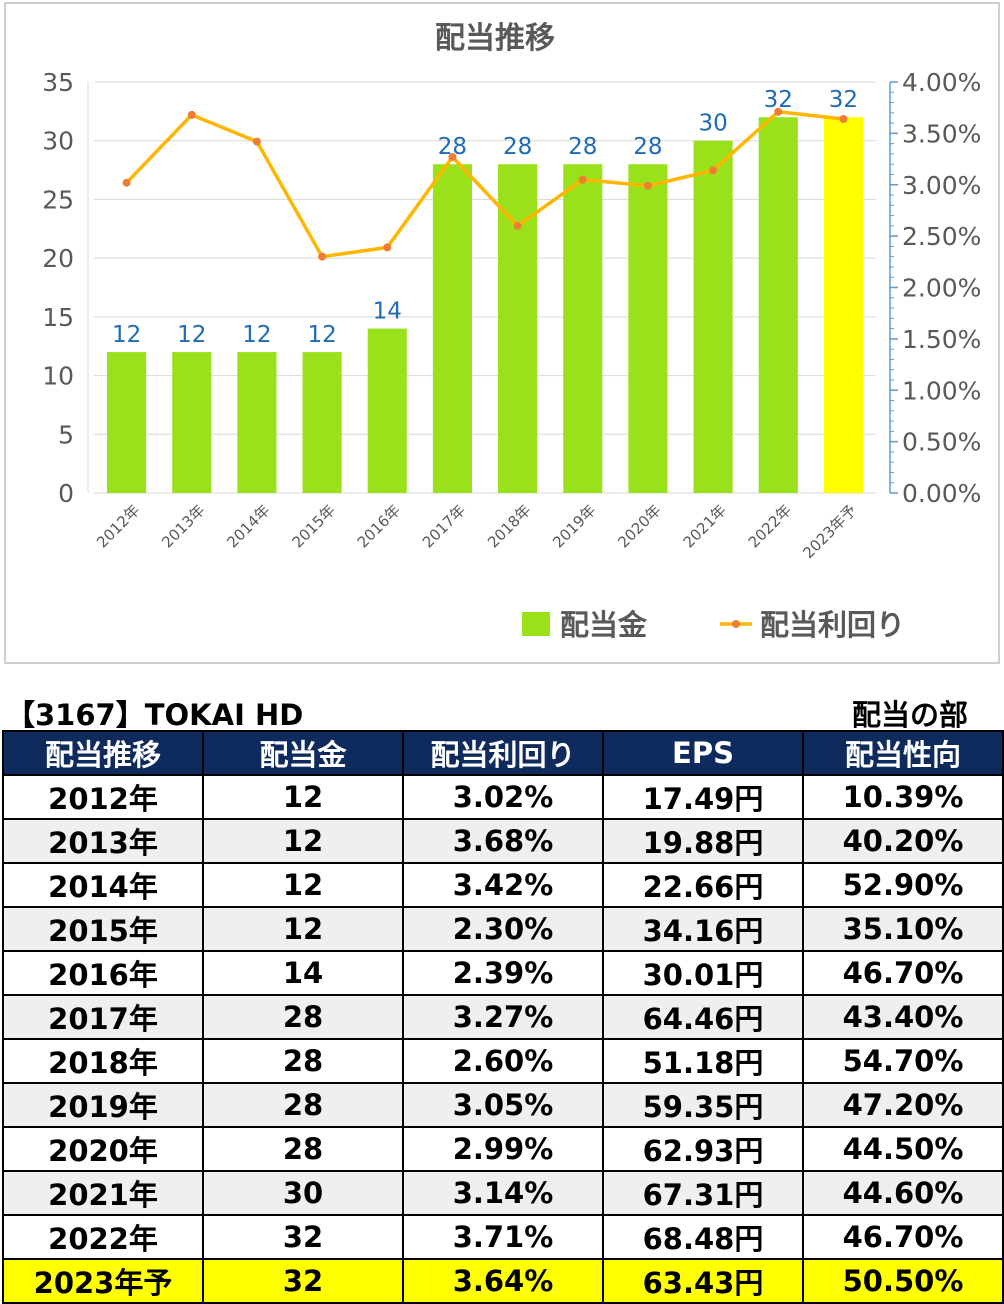  What do you see at coordinates (639, 526) in the screenshot?
I see `x-tick-label: 2020年` at bounding box center [639, 526].